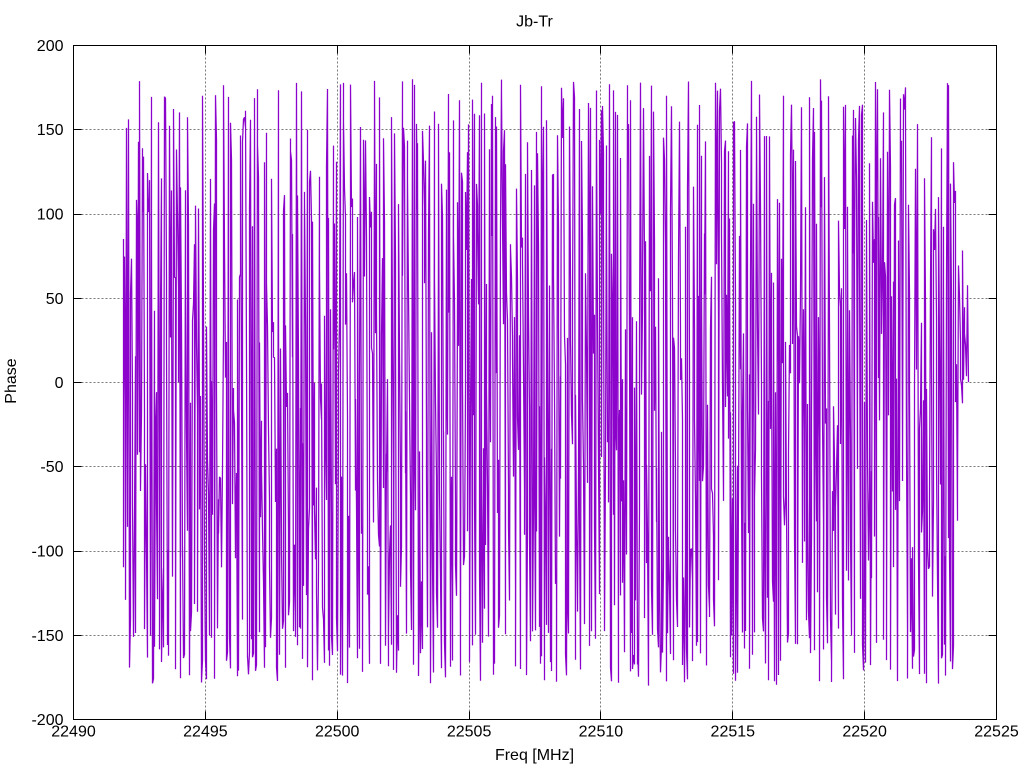 This screenshot has width=1024, height=768. Describe the element at coordinates (864, 732) in the screenshot. I see `svg-text: 22520` at that location.